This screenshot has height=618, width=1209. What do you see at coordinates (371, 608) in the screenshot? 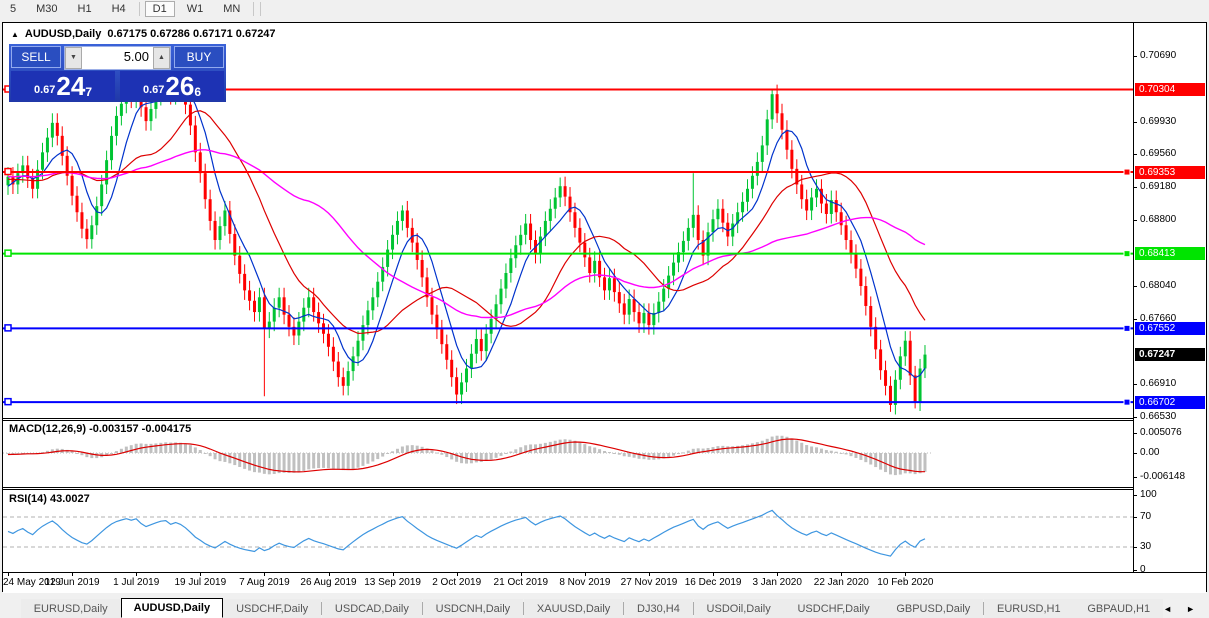
I see `tab-usdcad-daily: USDCAD,Daily` at bounding box center [371, 608].